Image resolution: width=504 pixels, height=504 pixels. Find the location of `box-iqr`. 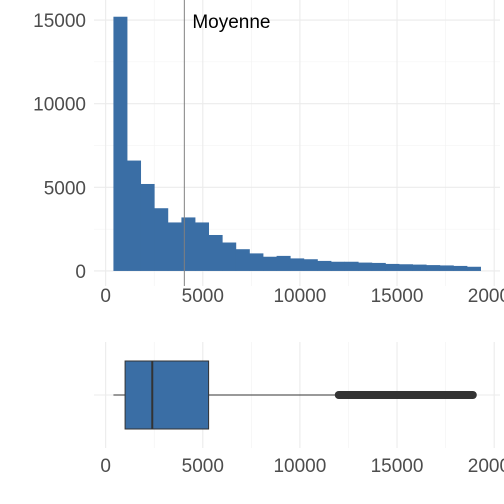

box-iqr is located at coordinates (167, 395).